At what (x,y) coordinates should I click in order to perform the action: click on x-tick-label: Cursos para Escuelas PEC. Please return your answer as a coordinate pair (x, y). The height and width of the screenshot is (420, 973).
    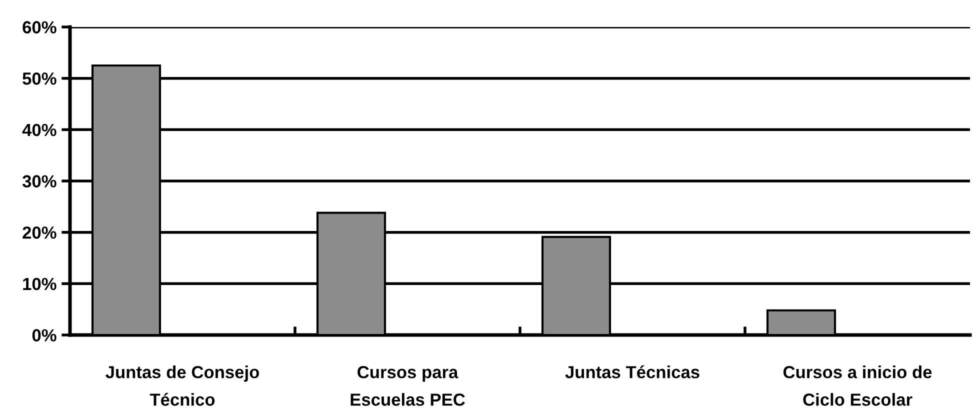
    Looking at the image, I should click on (407, 386).